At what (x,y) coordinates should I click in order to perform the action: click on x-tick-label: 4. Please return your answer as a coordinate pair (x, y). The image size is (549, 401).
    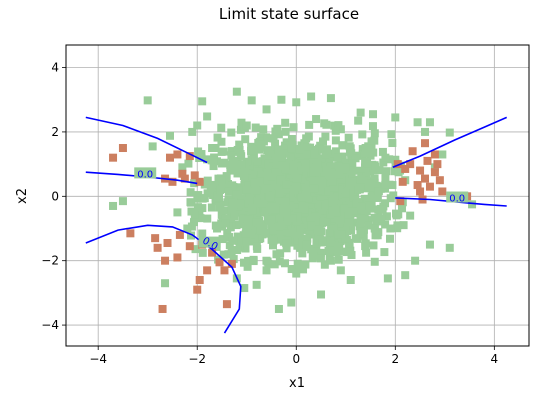
    Looking at the image, I should click on (495, 359).